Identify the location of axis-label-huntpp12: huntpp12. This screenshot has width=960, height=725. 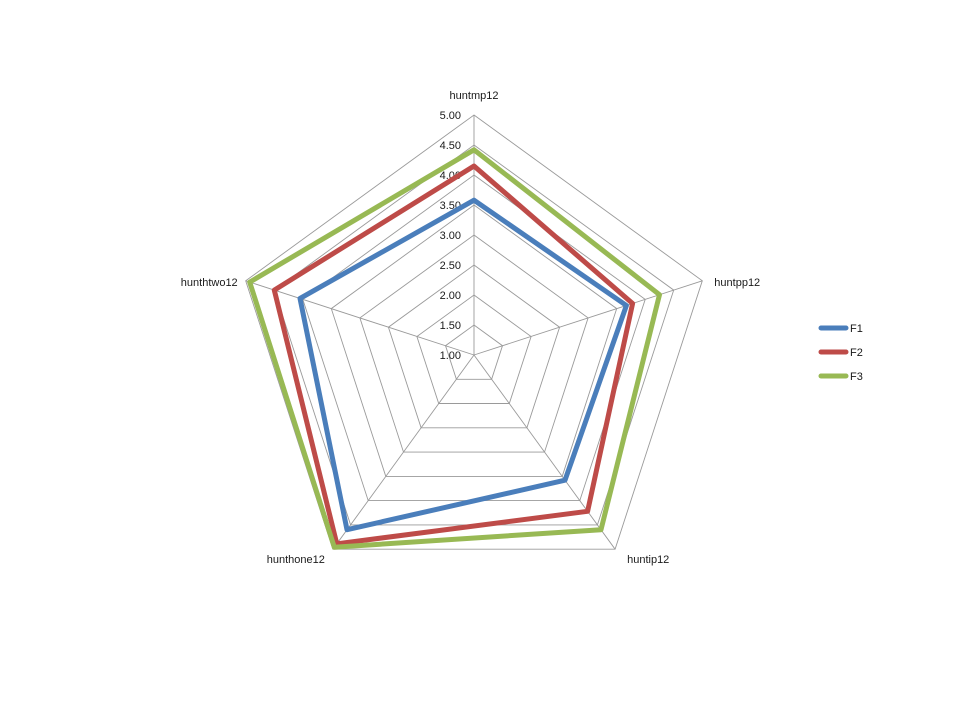
(737, 283).